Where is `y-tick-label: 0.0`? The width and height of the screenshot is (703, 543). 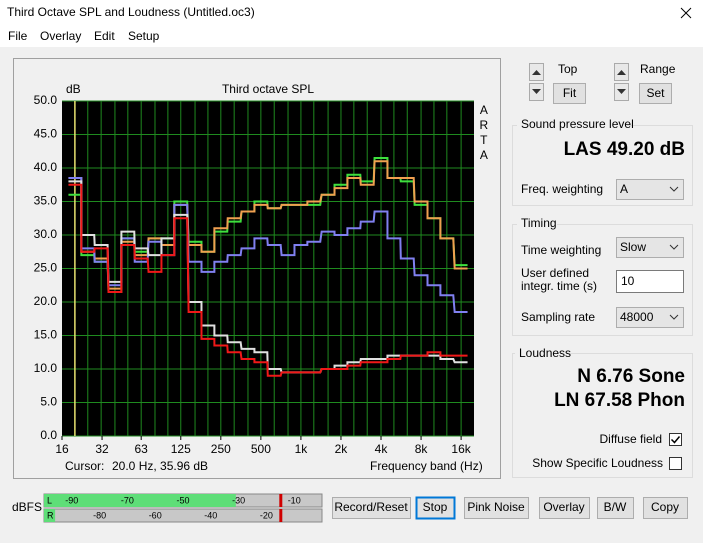 y-tick-label: 0.0 is located at coordinates (48, 435).